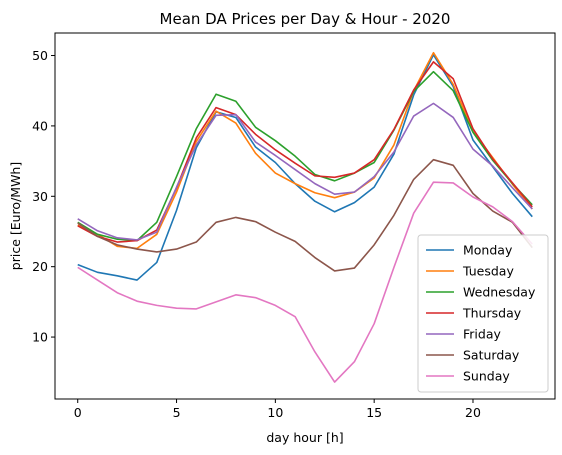 Image resolution: width=562 pixels, height=455 pixels. Describe the element at coordinates (486, 376) in the screenshot. I see `legend-label: Sunday` at that location.